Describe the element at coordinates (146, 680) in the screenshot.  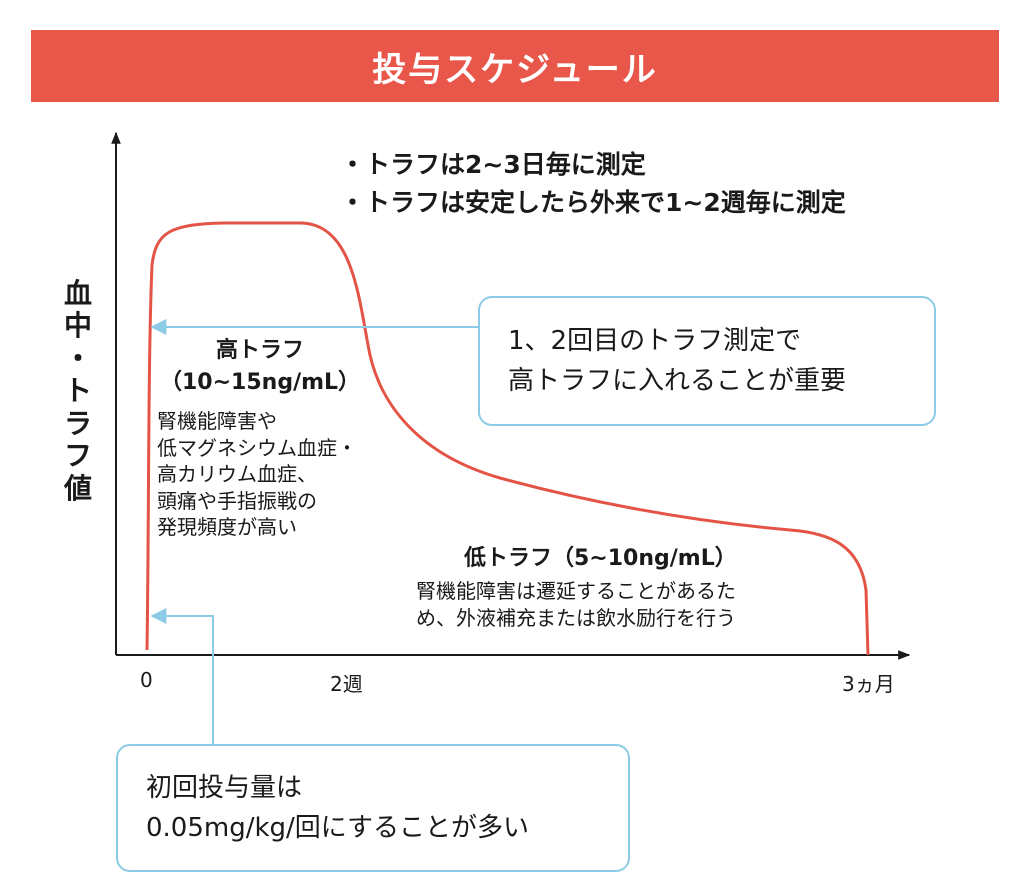
I see `x-tick-0: 0` at that location.